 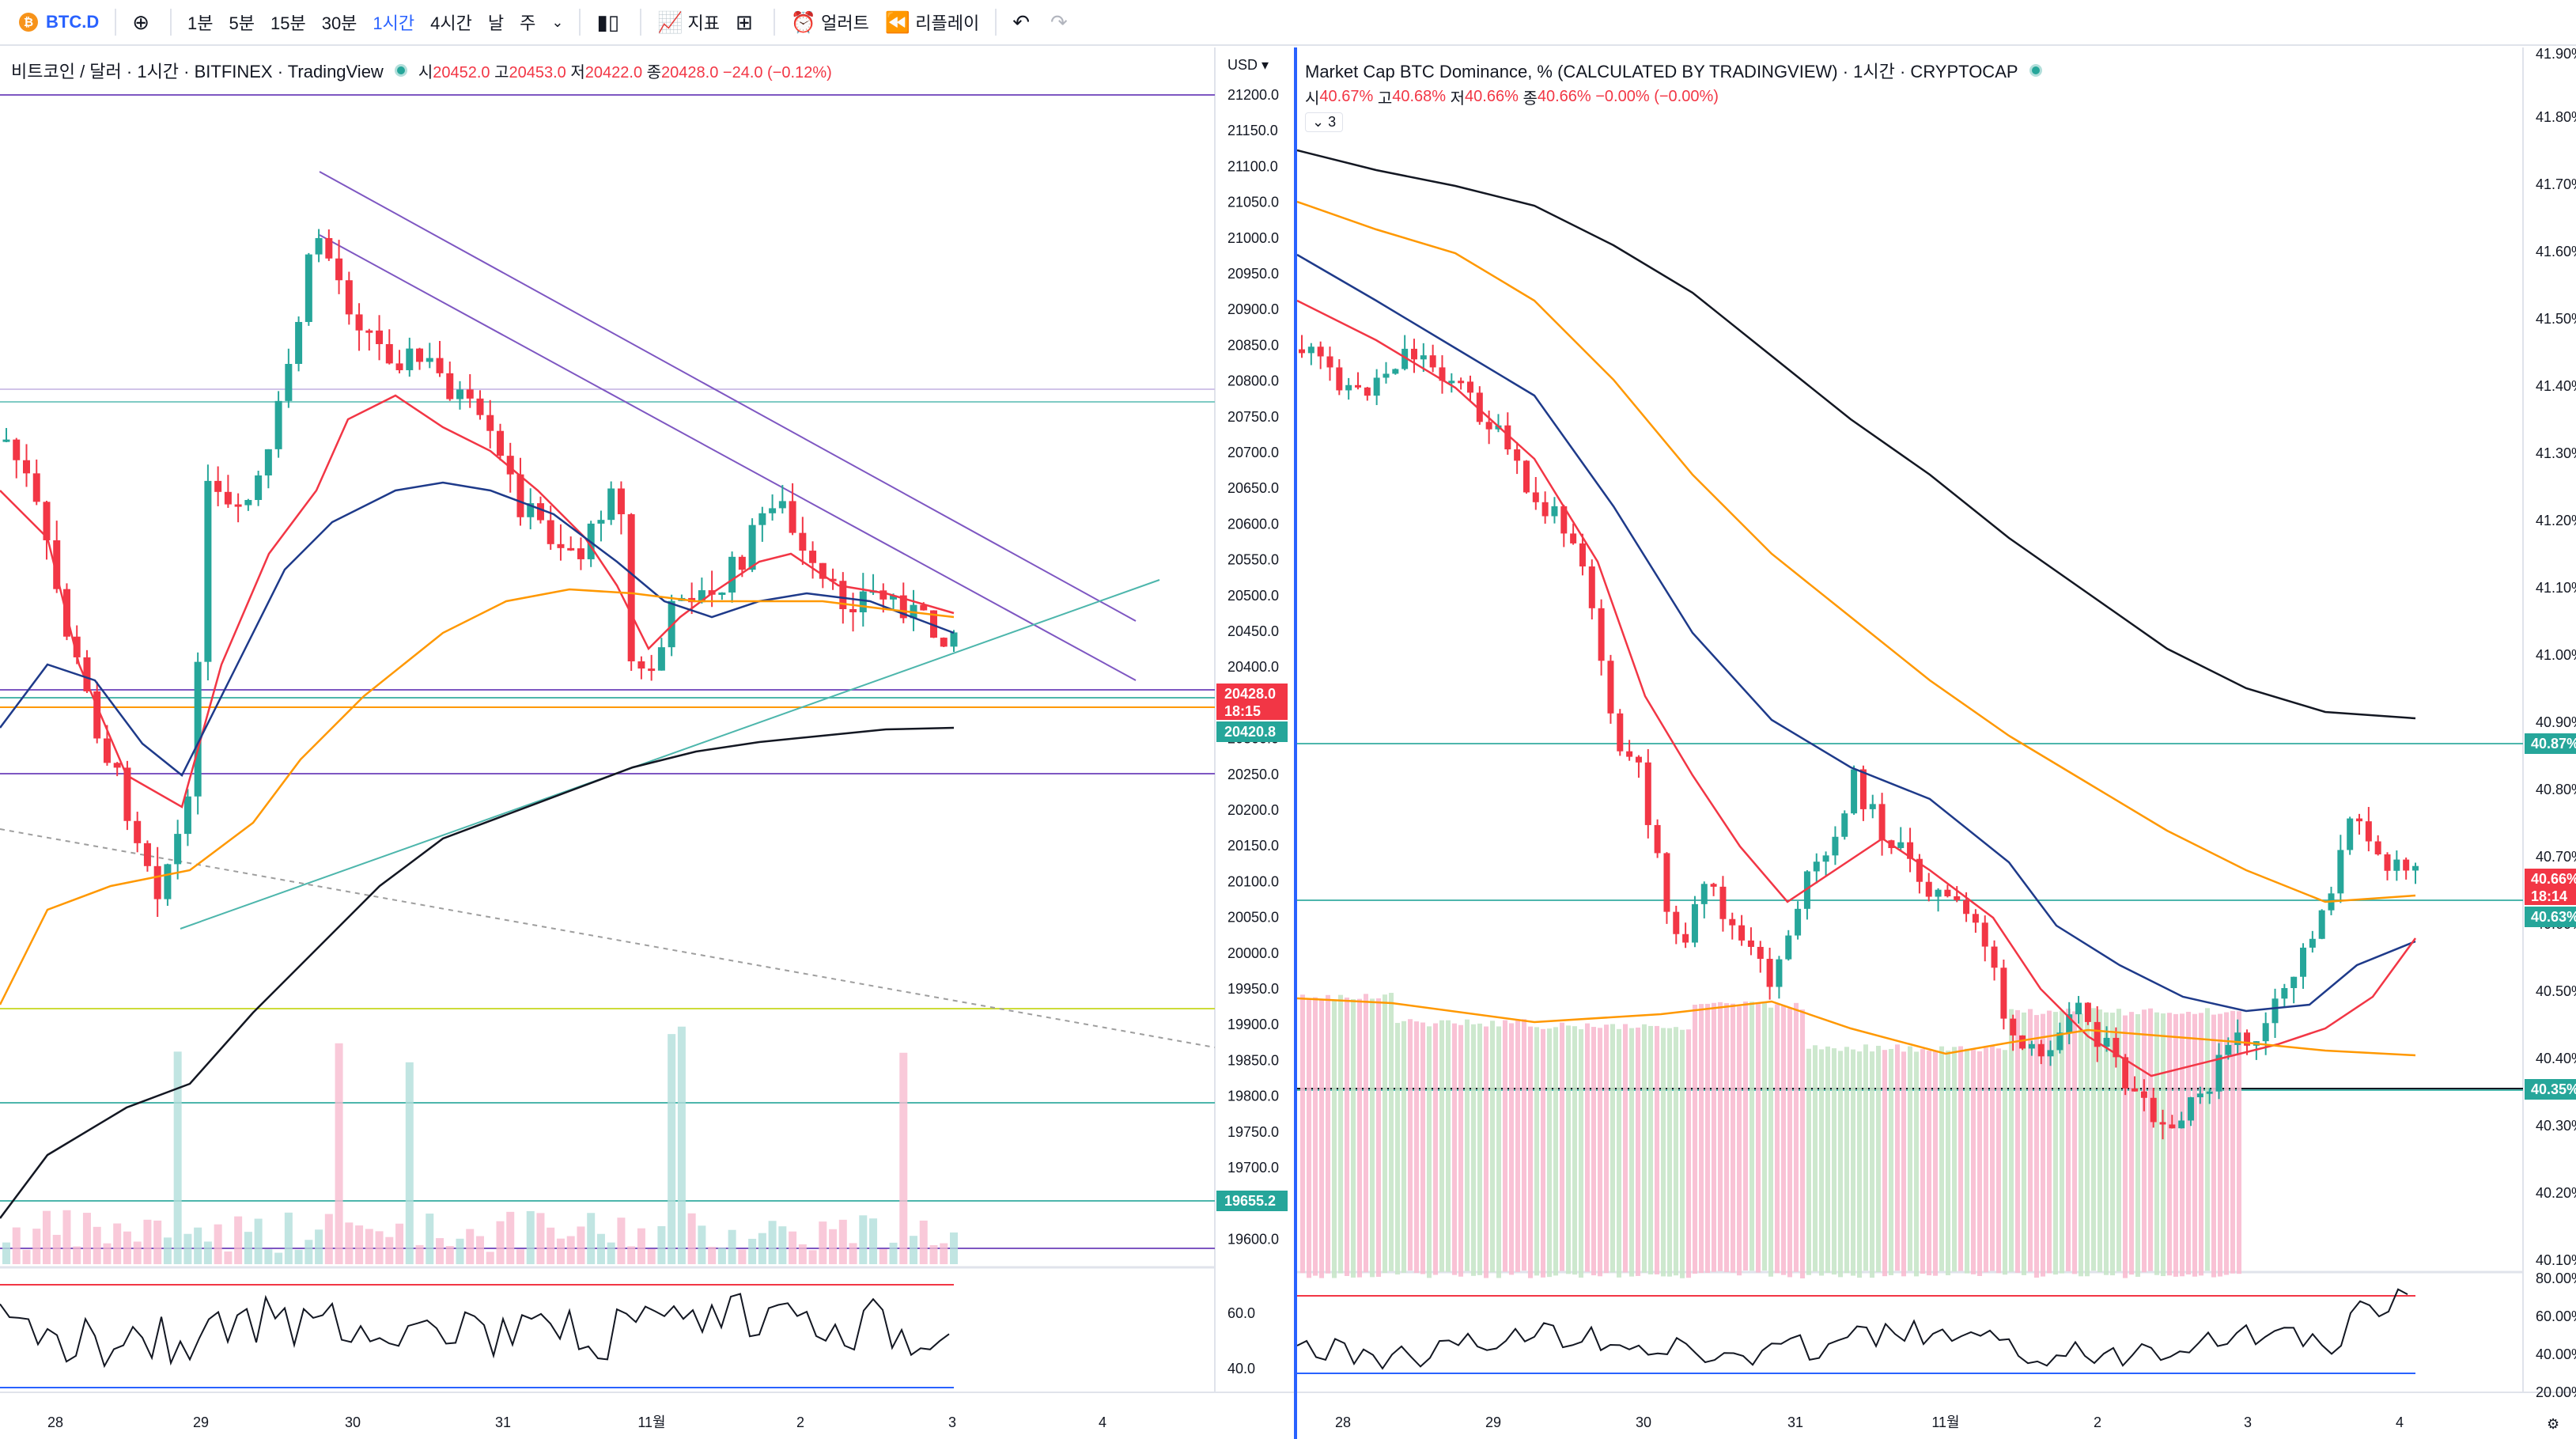 I want to click on left-chart-title: 비트코인 / 달러 · 1시간 · BITFINEX · TradingView, so click(x=198, y=72).